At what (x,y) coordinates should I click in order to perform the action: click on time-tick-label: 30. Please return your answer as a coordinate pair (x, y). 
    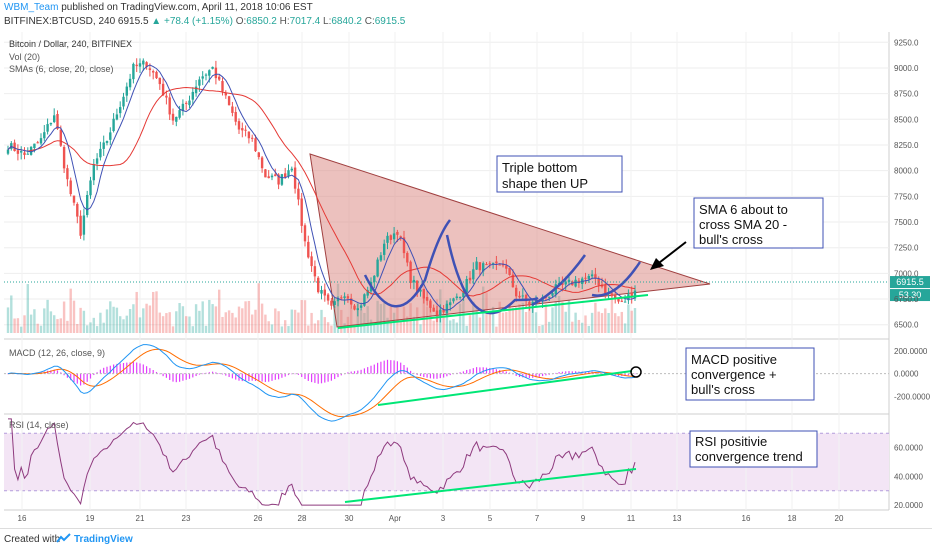
    Looking at the image, I should click on (349, 518).